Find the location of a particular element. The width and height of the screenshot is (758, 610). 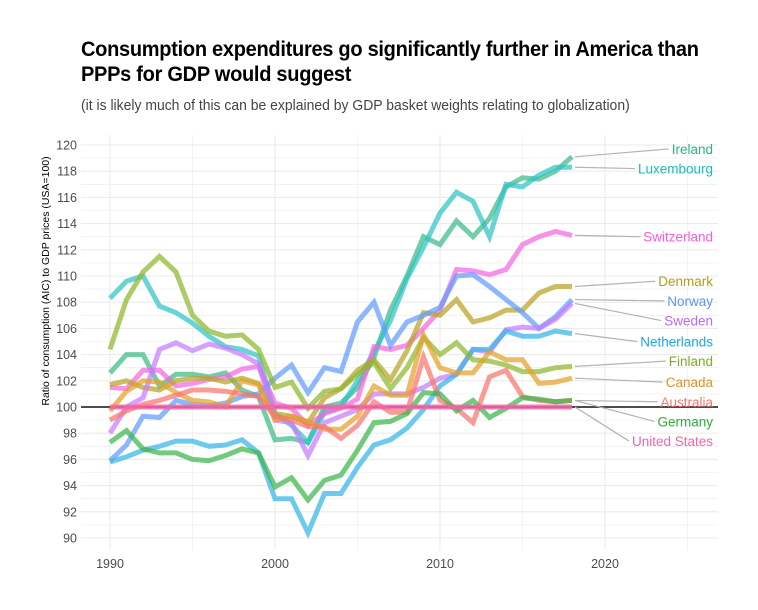

label-germany: Germany is located at coordinates (685, 421).